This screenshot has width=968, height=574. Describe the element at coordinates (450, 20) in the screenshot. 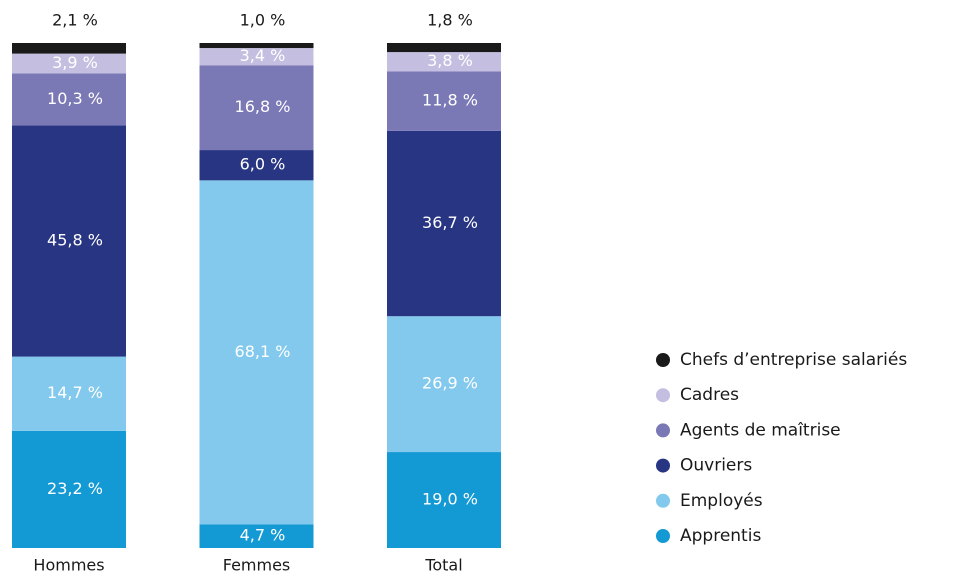

I see `value-label: 1,8 %` at that location.